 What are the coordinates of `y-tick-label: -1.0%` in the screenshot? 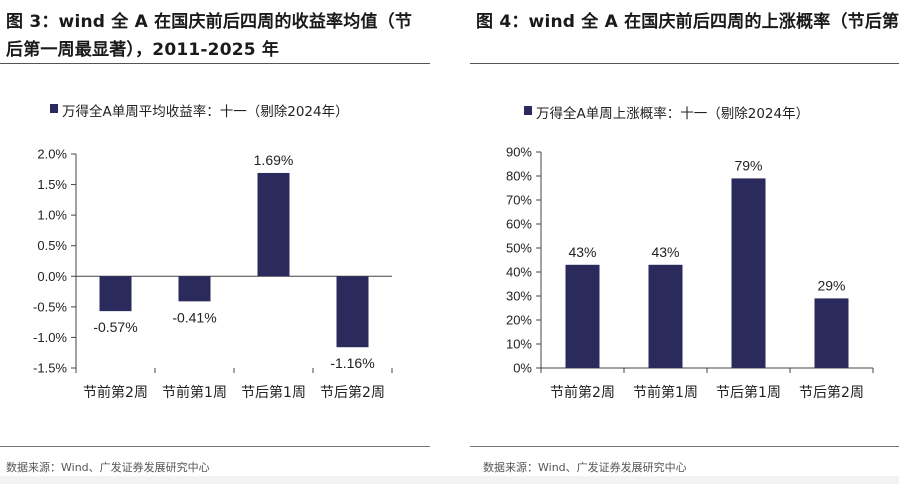 It's located at (50, 337).